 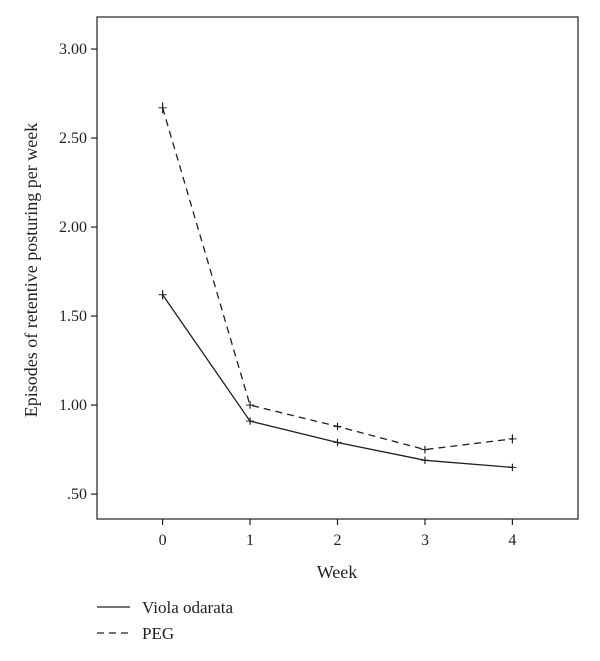 I want to click on y-tick-label: 2.00, so click(x=73, y=227).